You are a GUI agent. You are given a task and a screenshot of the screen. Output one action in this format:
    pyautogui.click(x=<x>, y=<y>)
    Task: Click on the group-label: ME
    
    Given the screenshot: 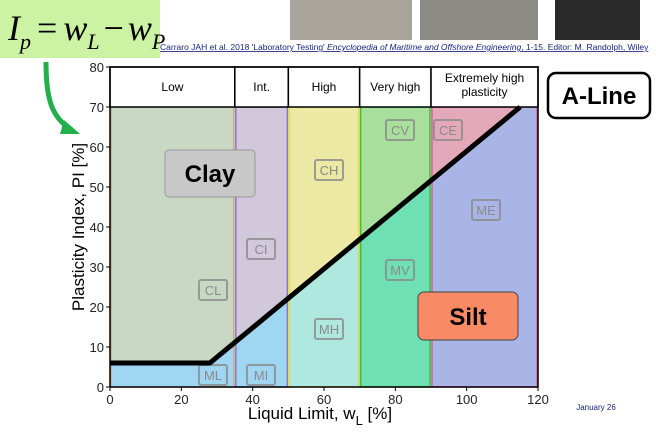 What is the action you would take?
    pyautogui.click(x=486, y=210)
    